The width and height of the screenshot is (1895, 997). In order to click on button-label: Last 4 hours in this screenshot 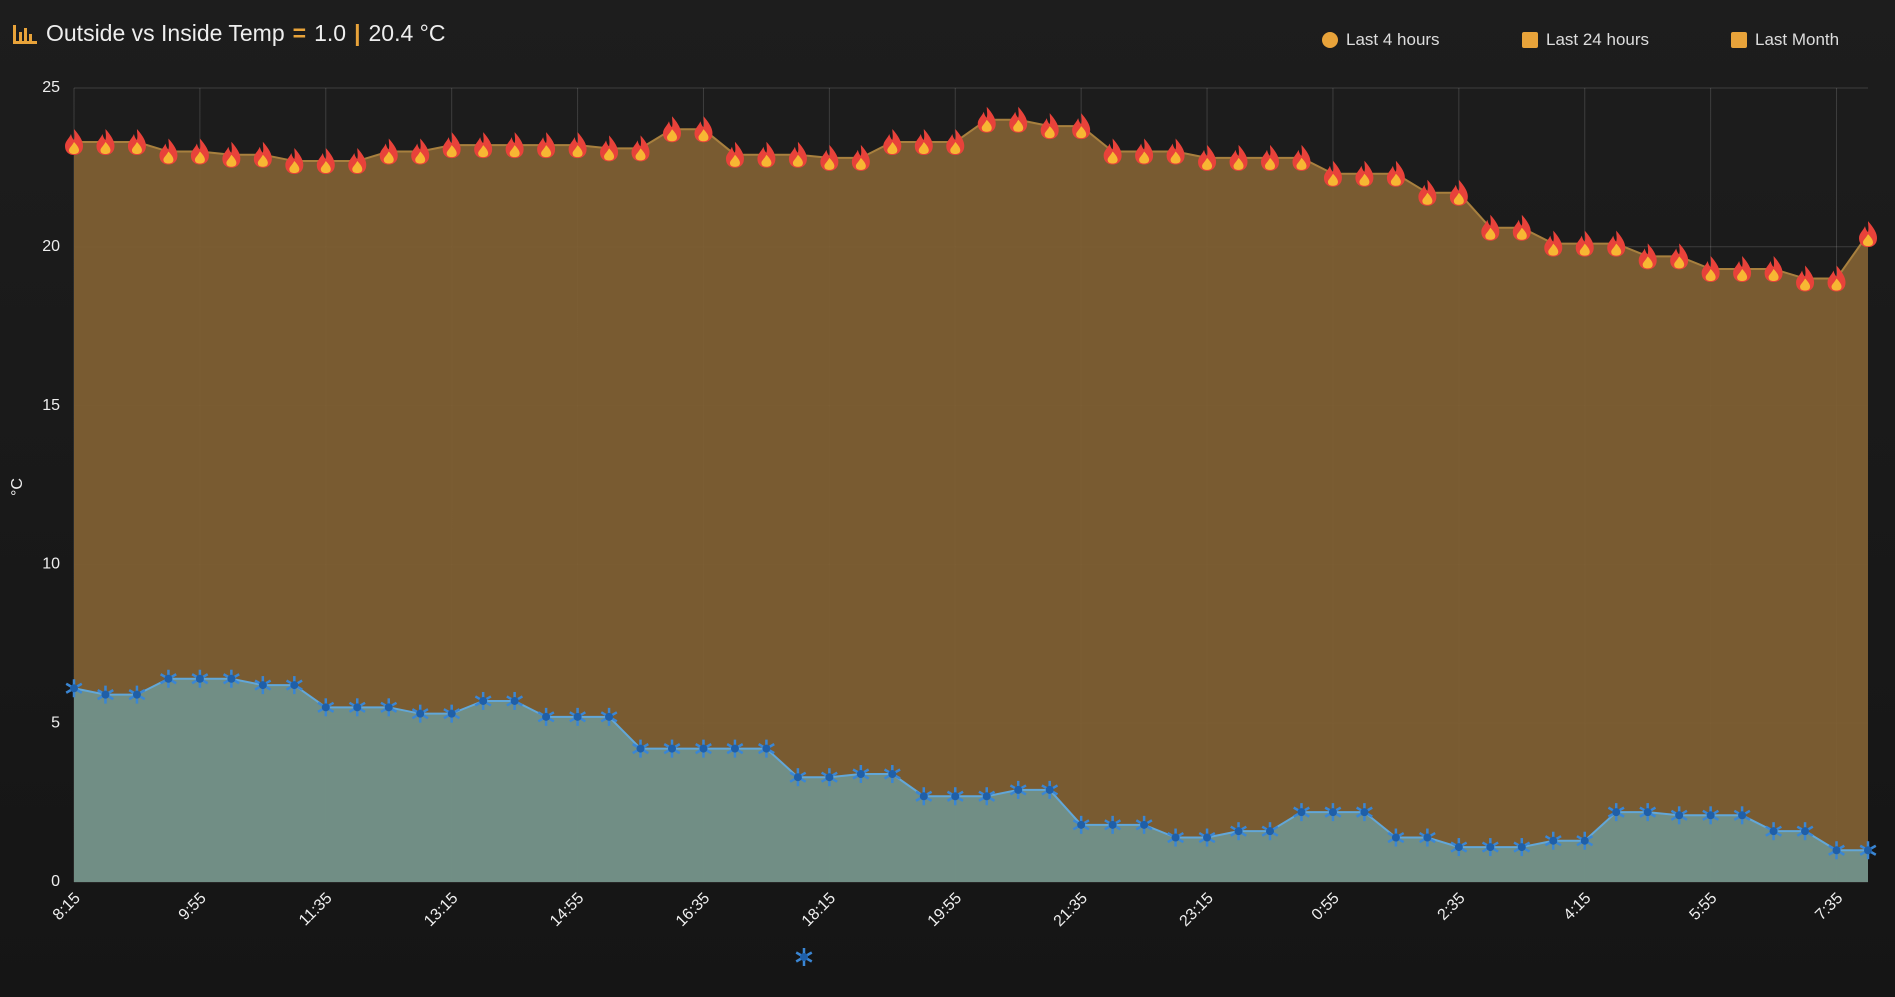, I will do `click(1393, 39)`.